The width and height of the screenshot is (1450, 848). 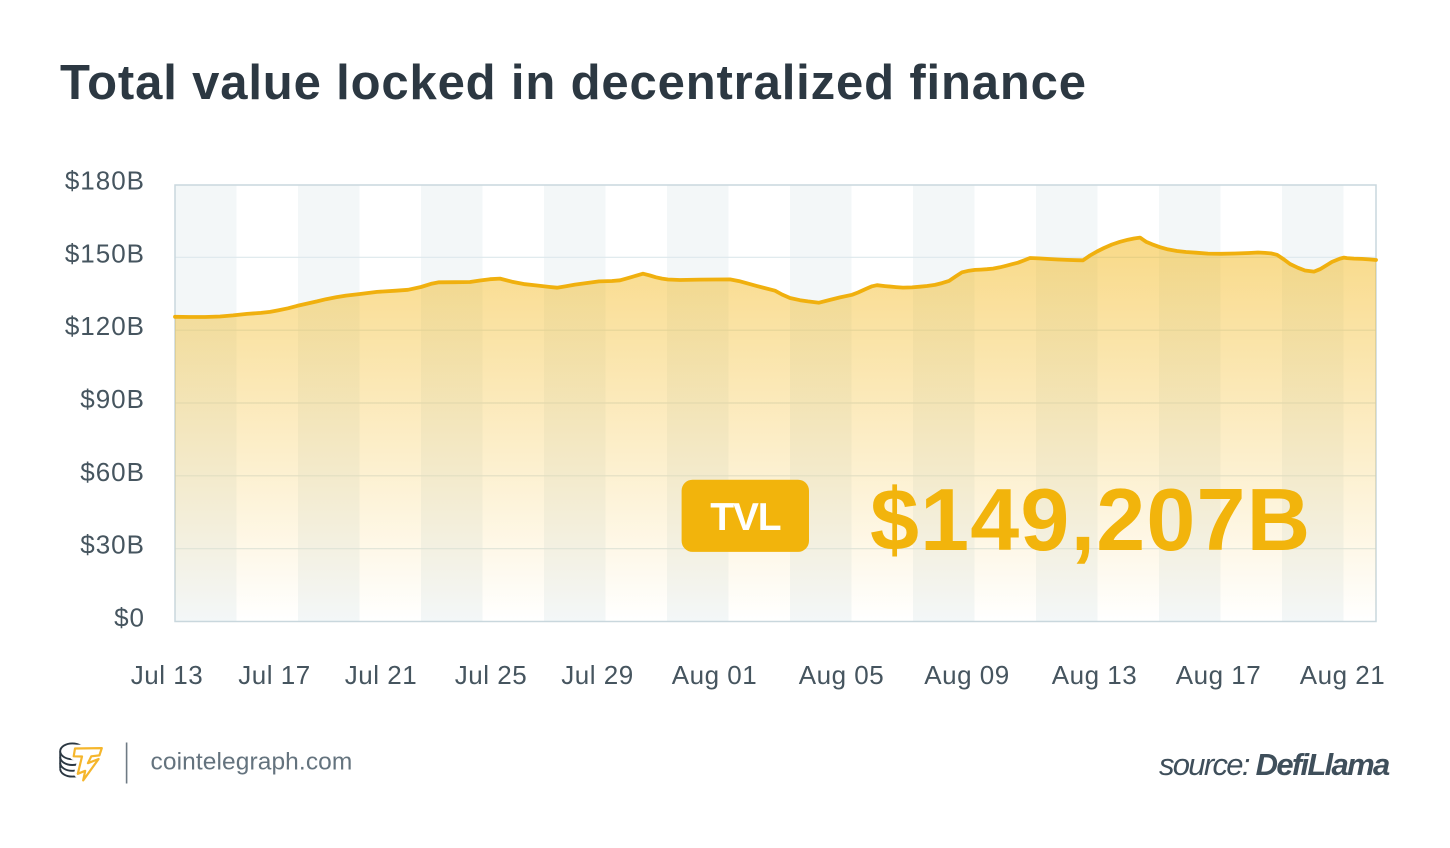 What do you see at coordinates (491, 675) in the screenshot?
I see `svg-text: Jul 25` at bounding box center [491, 675].